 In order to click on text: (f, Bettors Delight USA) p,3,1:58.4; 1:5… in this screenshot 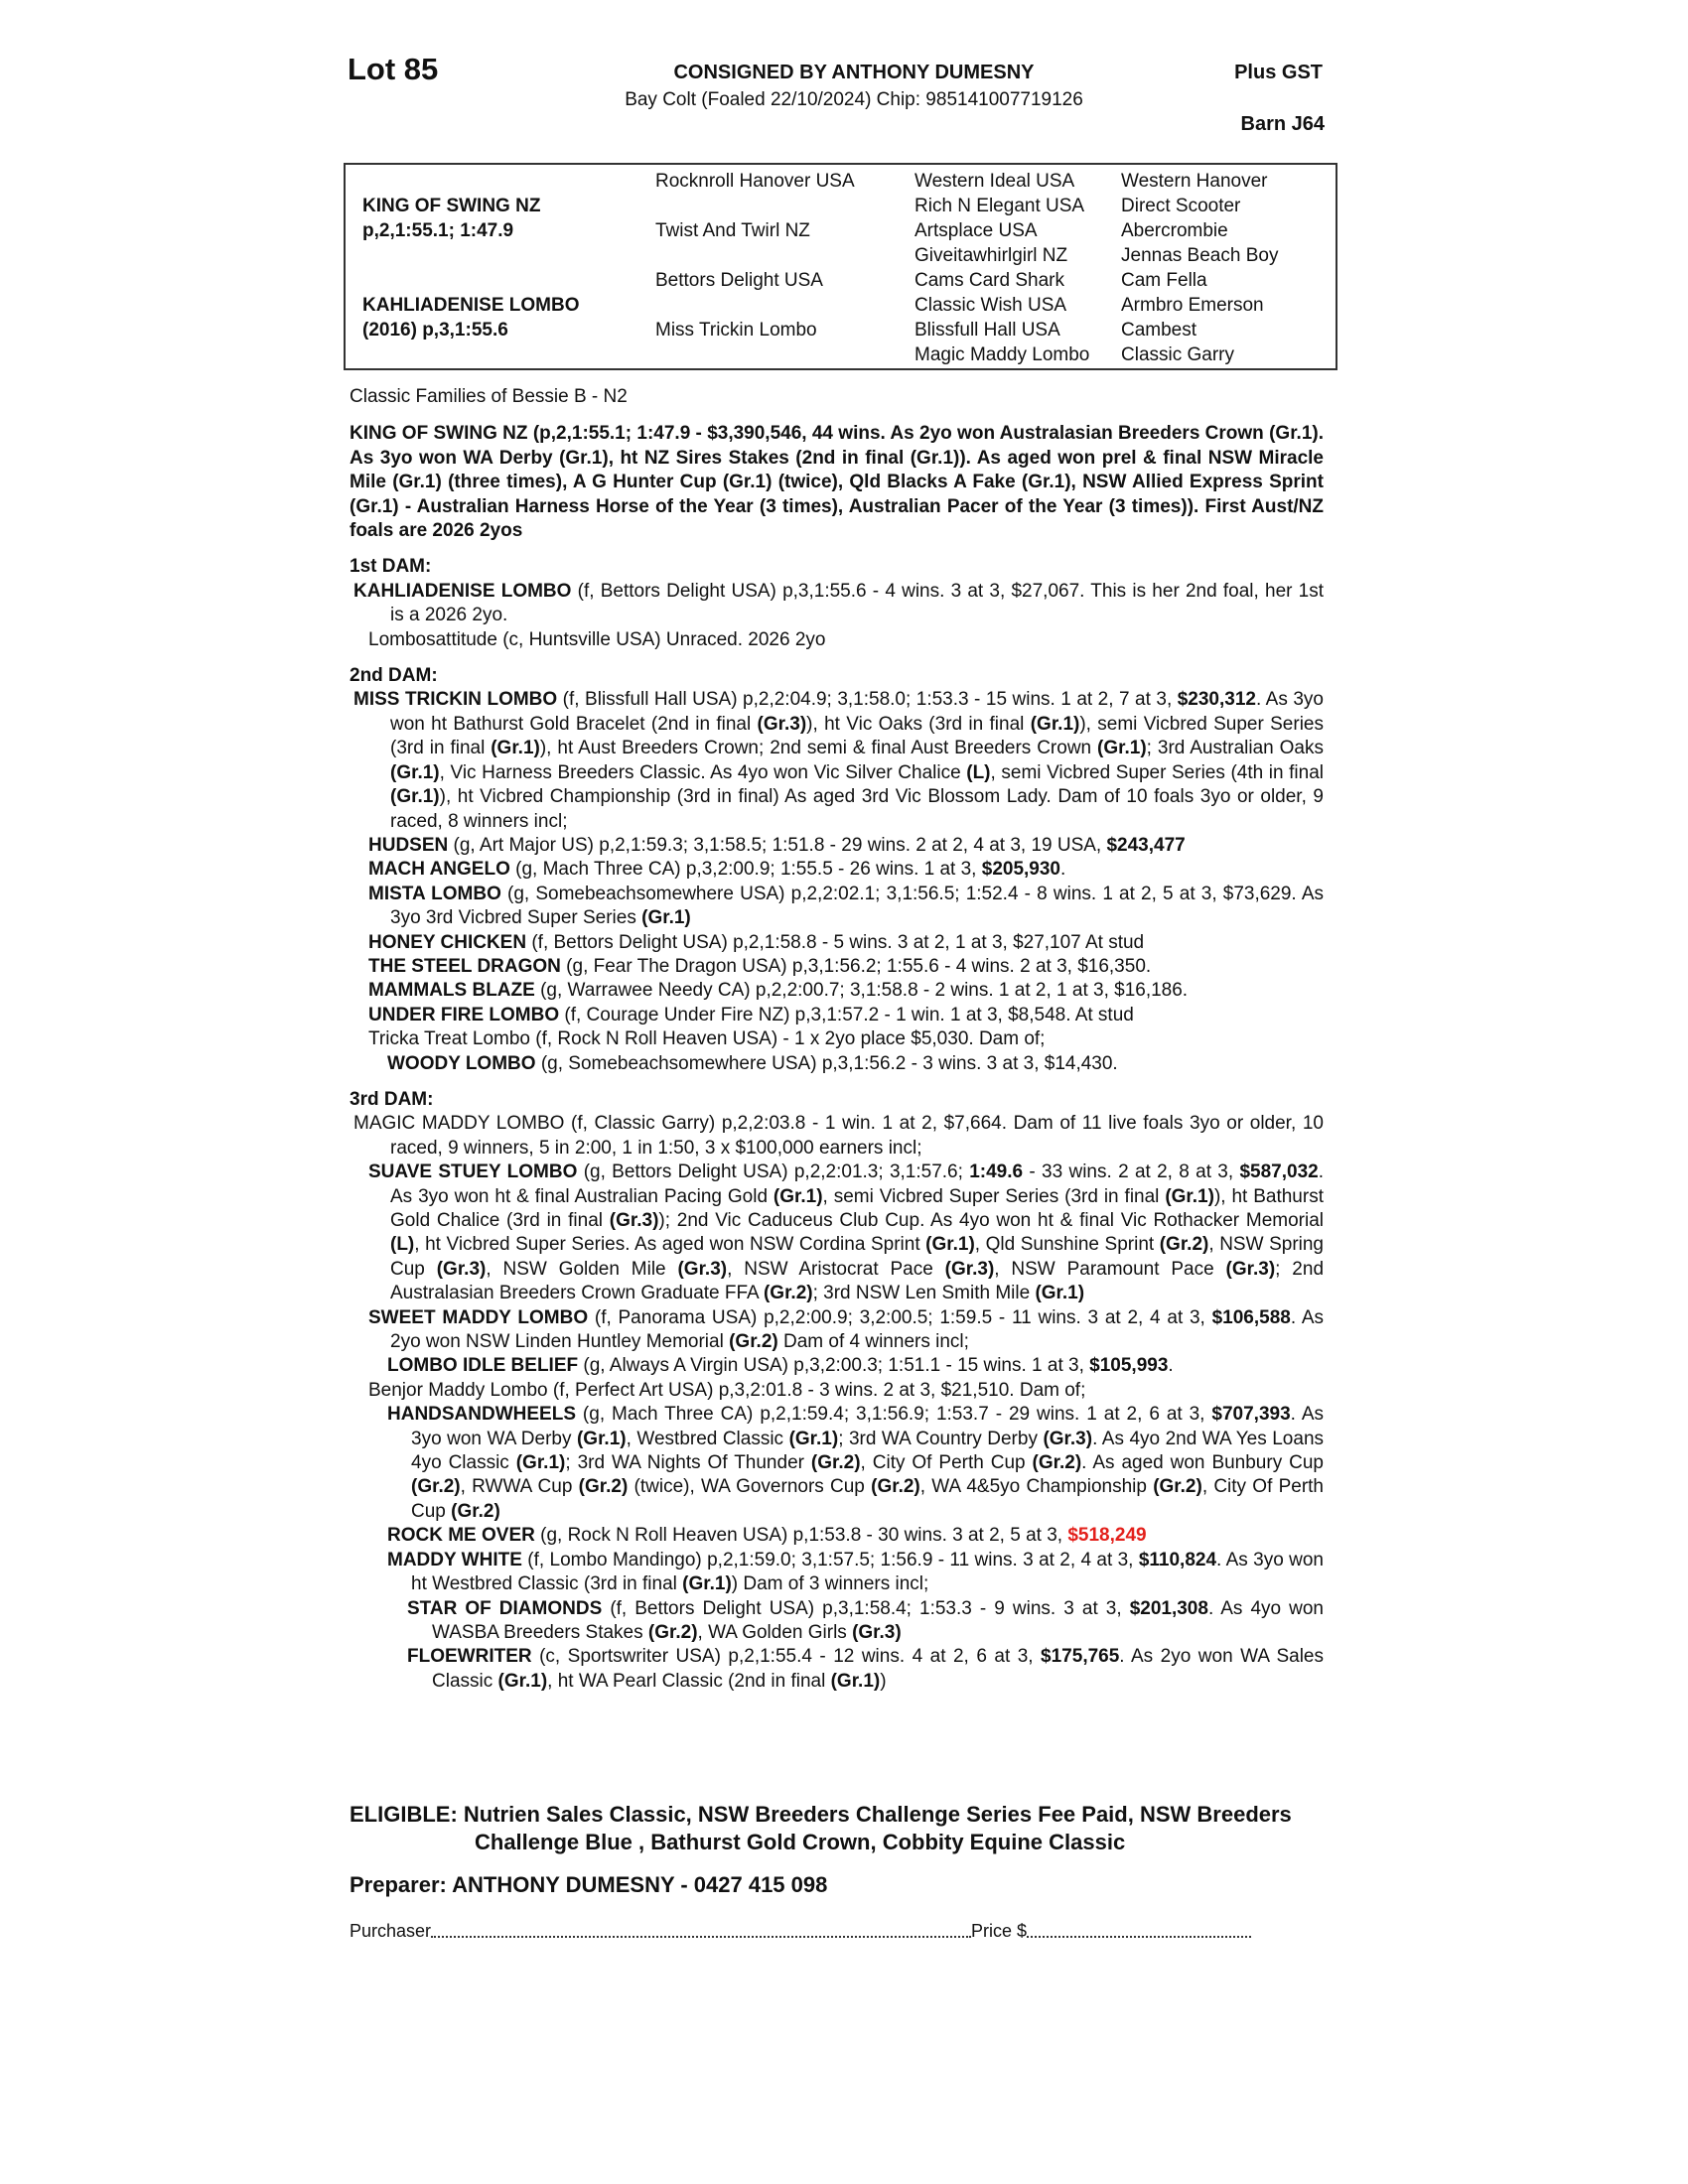, I will do `click(866, 1608)`.